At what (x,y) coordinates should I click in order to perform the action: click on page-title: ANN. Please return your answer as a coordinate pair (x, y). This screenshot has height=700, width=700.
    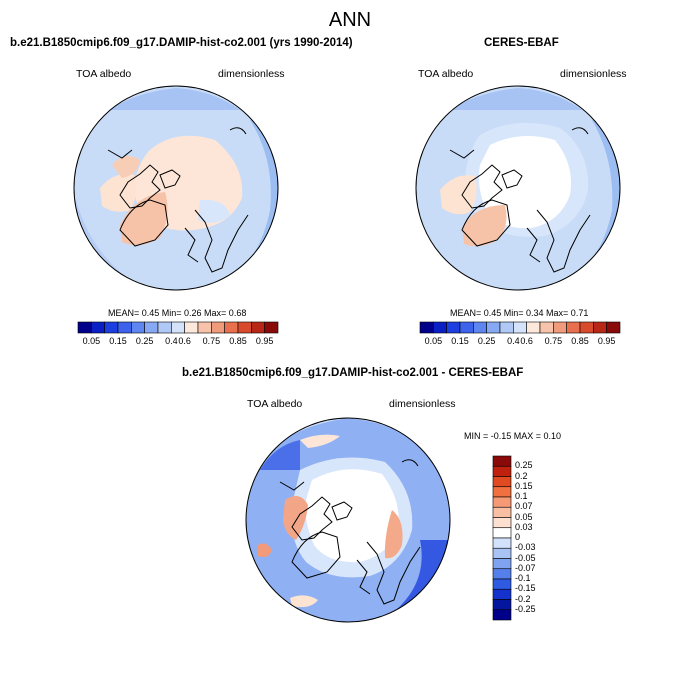
    Looking at the image, I should click on (350, 20).